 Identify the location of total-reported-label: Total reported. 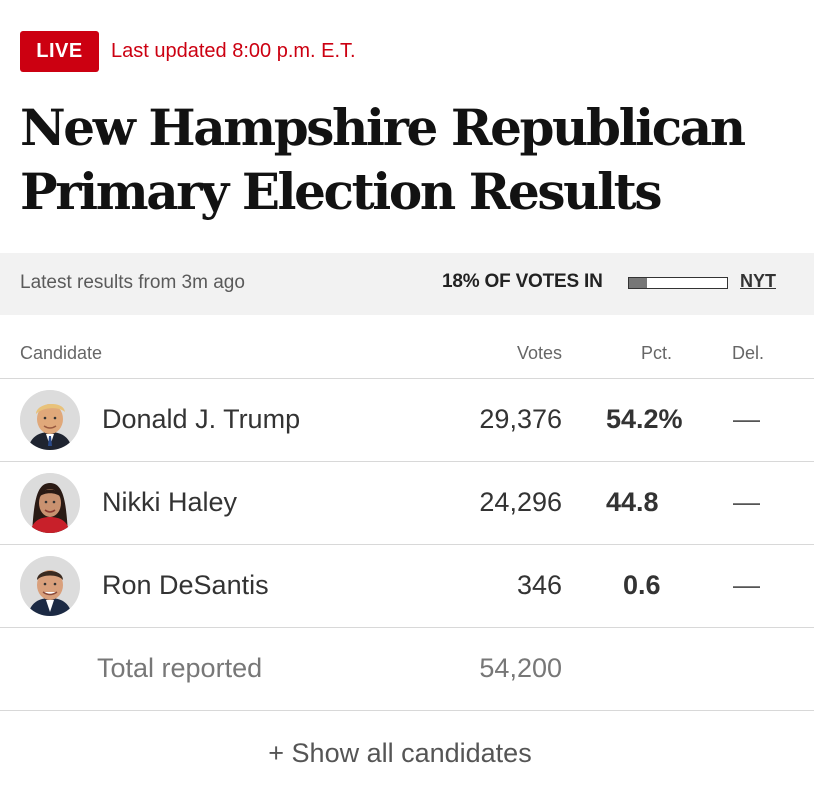
(180, 668).